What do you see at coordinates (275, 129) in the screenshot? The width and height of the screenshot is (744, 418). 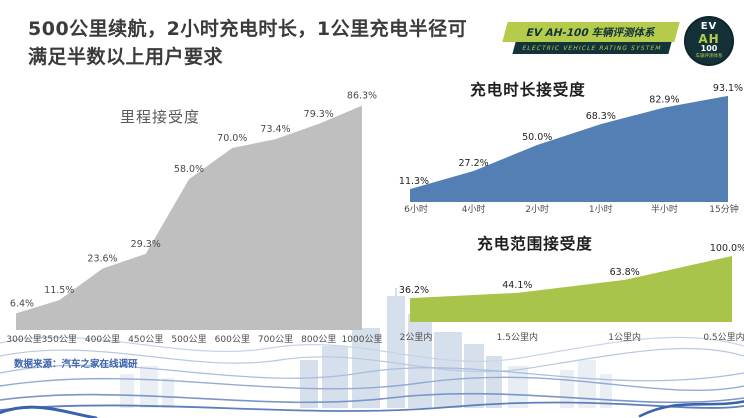 I see `svg-text: 73.4%` at bounding box center [275, 129].